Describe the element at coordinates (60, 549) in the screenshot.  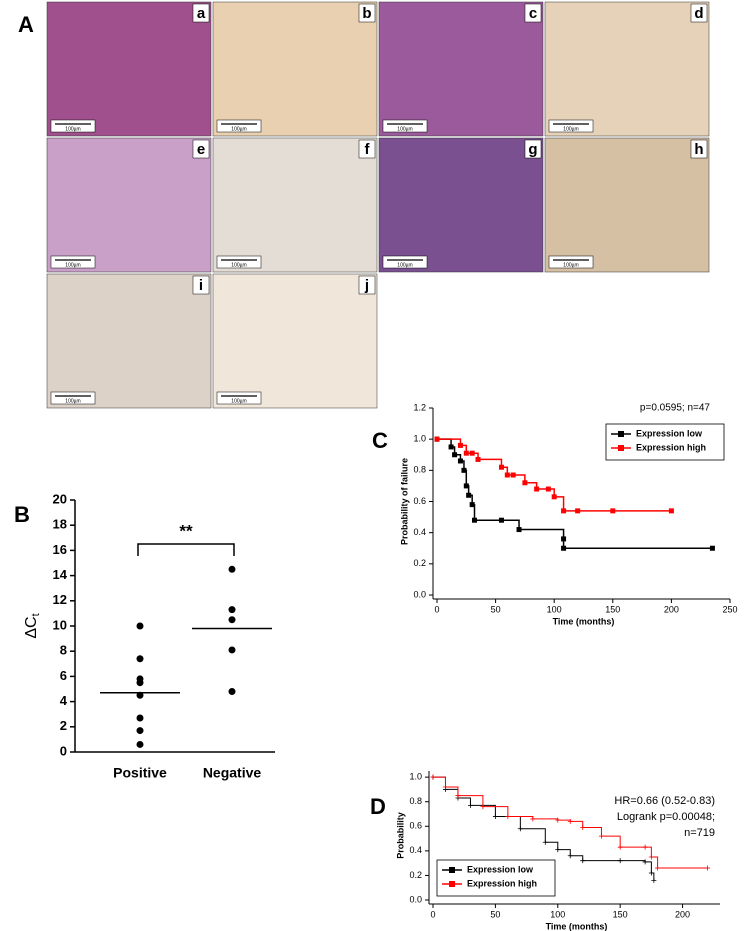
I see `y-tick-label: 16` at that location.